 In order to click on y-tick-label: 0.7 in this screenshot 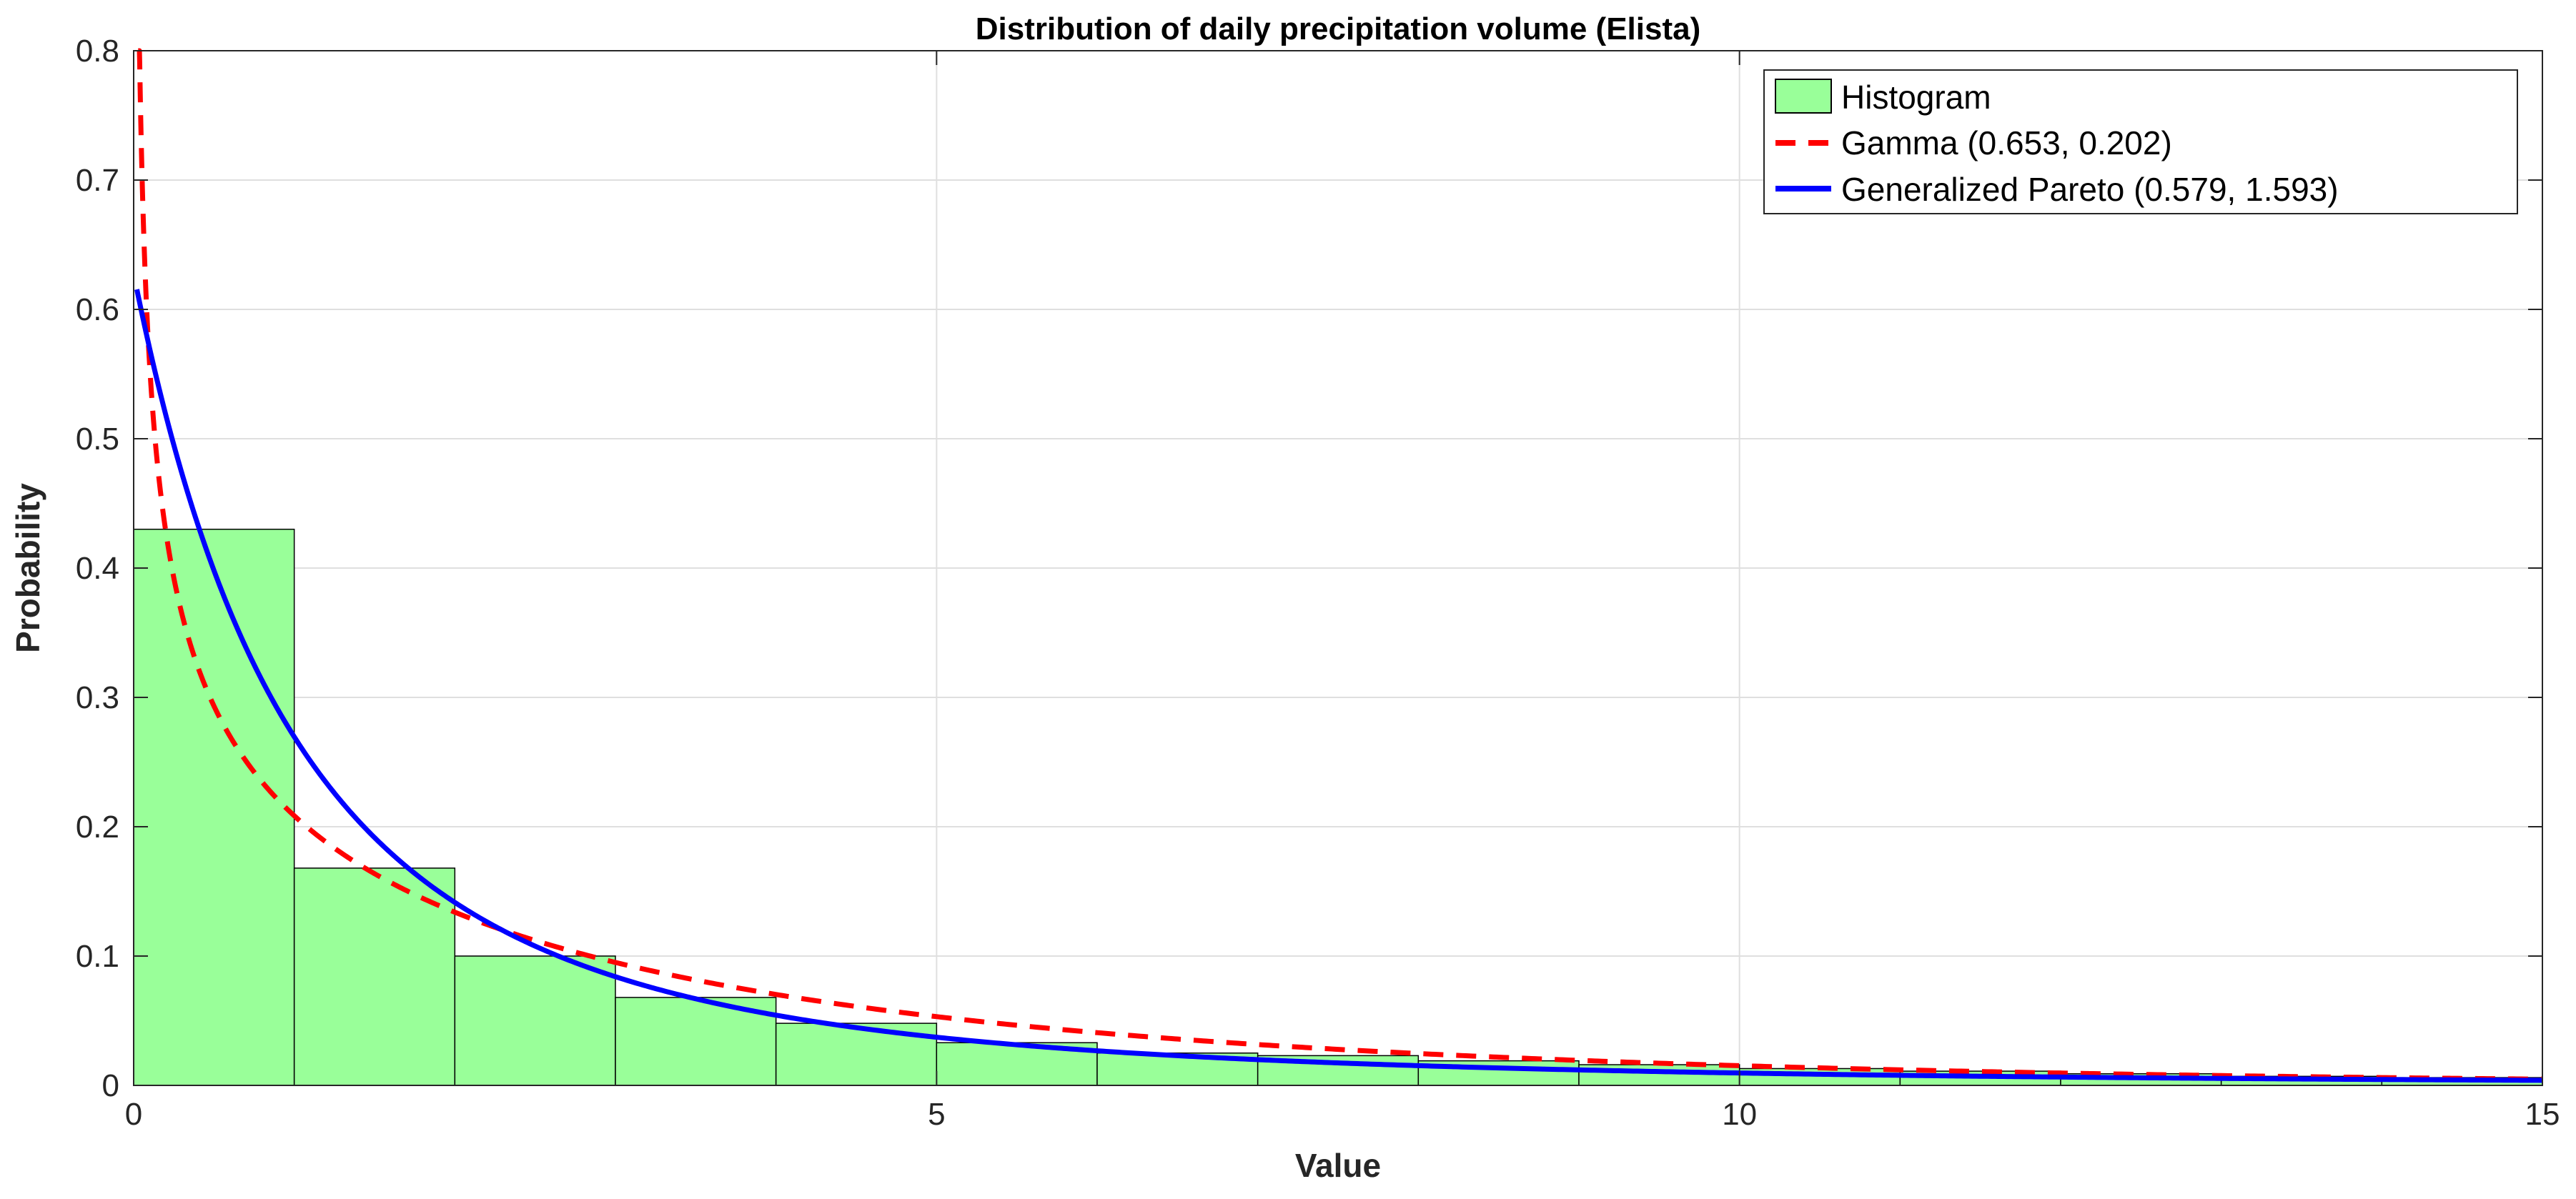, I will do `click(97, 180)`.